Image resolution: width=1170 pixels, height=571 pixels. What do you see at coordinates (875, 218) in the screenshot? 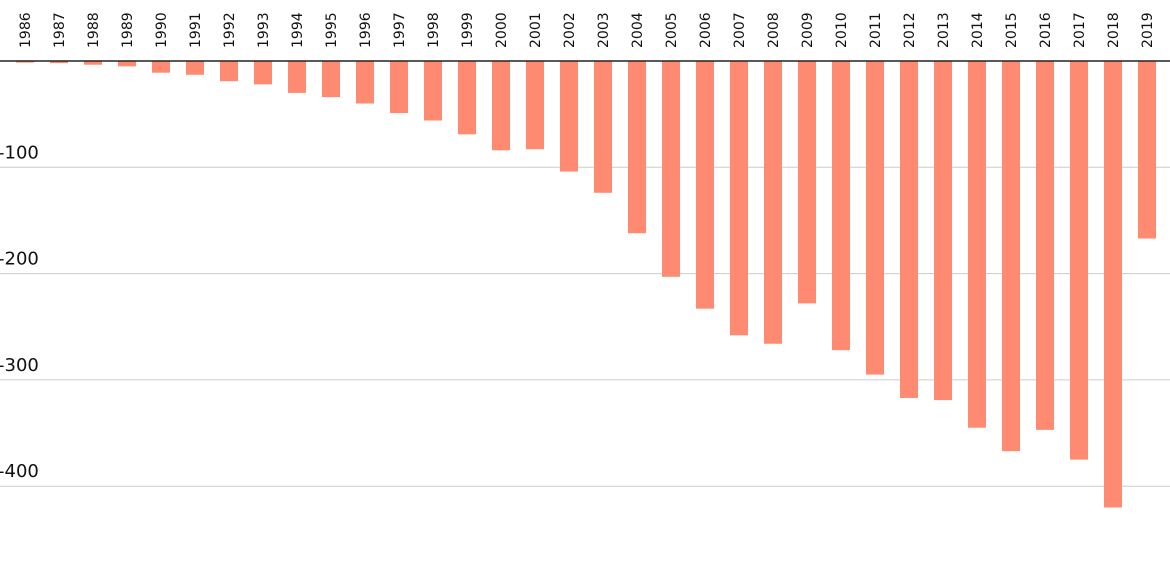
I see `bar-2011` at bounding box center [875, 218].